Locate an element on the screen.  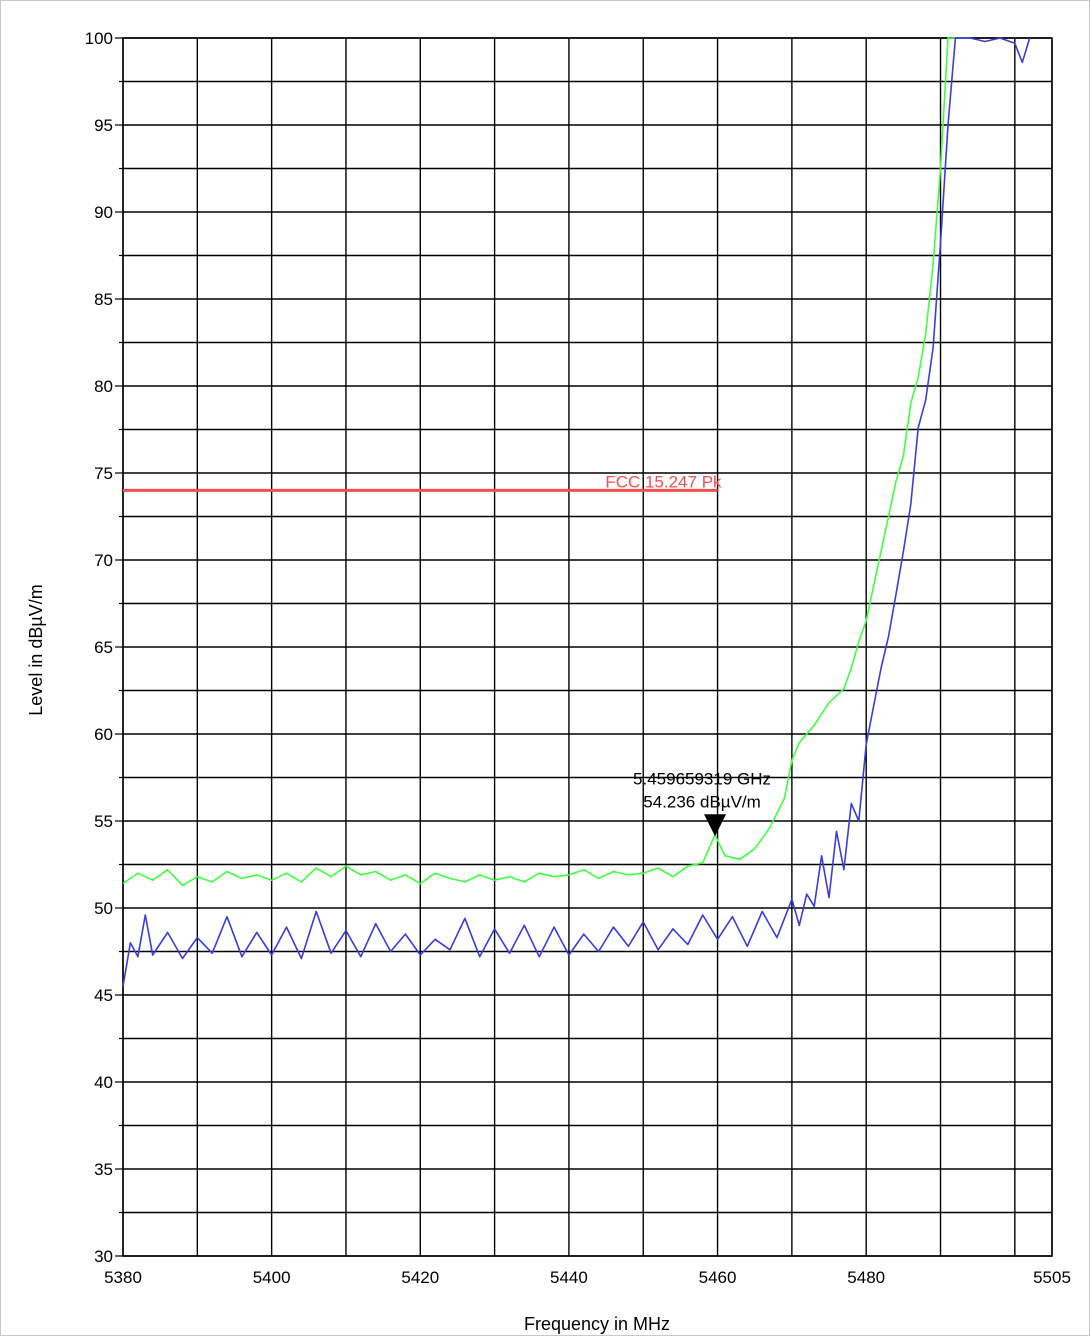
marker-layer: 5.459659319 GHz 54.236 dBµV/m is located at coordinates (702, 803).